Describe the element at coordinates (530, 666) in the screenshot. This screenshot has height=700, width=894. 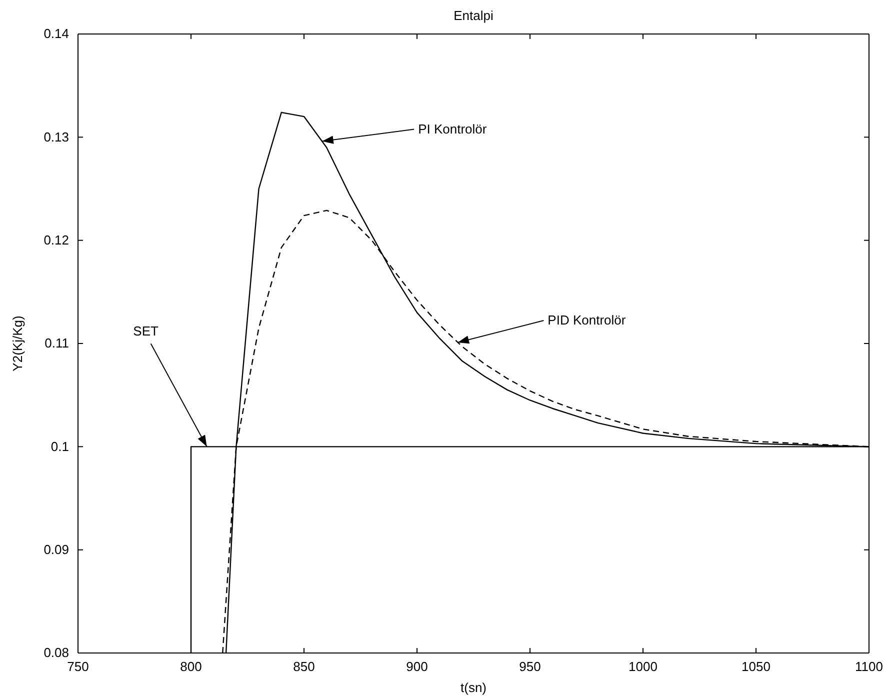
I see `x-tick-label: 950` at that location.